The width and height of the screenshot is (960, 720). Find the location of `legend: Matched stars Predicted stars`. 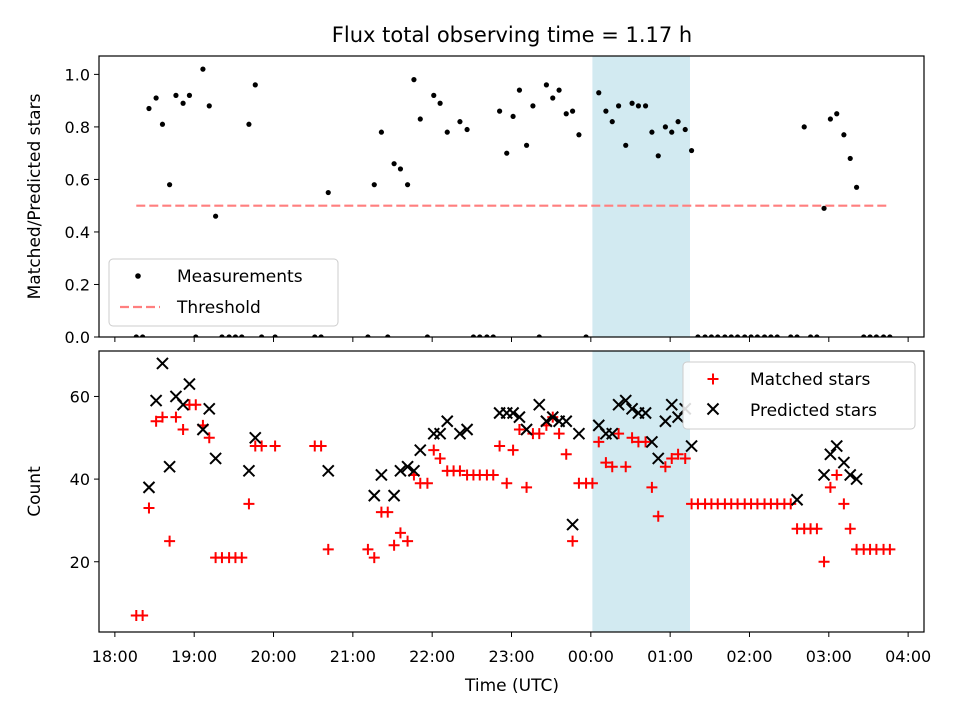

legend: Matched stars Predicted stars is located at coordinates (799, 395).